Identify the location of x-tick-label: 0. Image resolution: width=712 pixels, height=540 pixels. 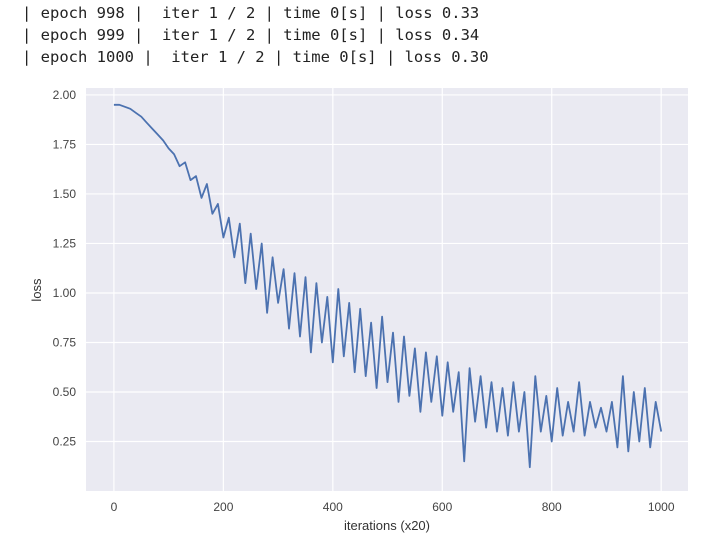
(114, 507).